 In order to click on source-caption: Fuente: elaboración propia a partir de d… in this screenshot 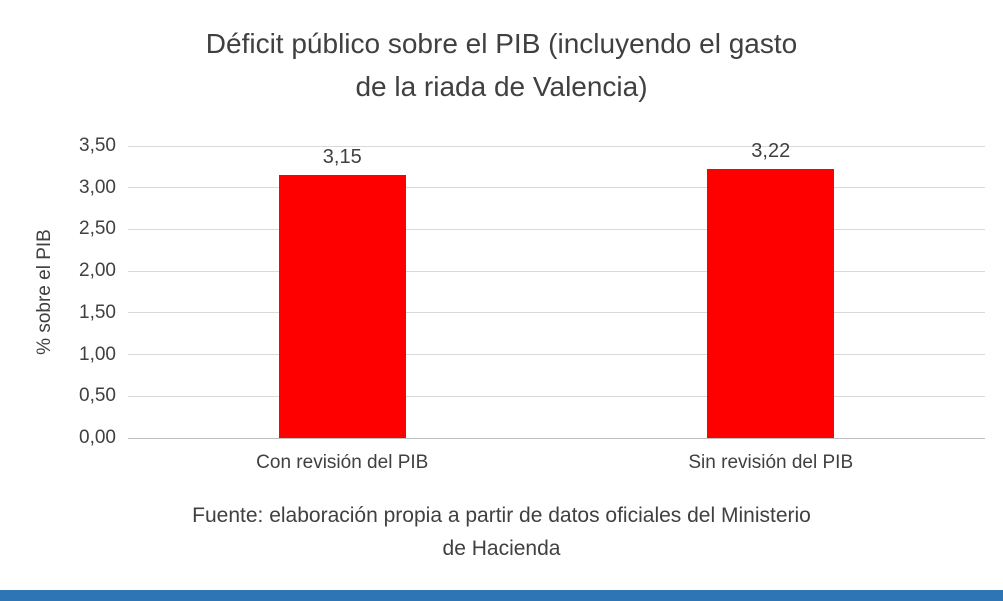, I will do `click(501, 532)`.